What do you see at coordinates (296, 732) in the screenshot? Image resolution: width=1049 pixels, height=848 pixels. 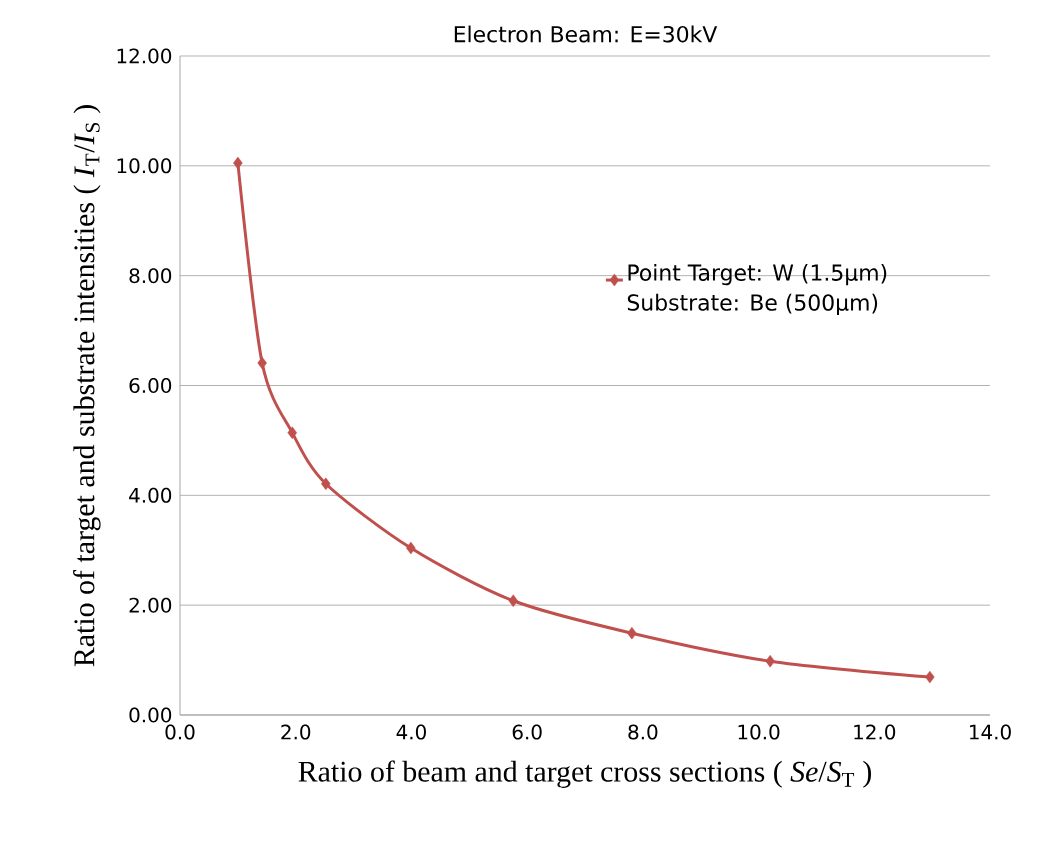 I see `x-tick-label: 2.0` at bounding box center [296, 732].